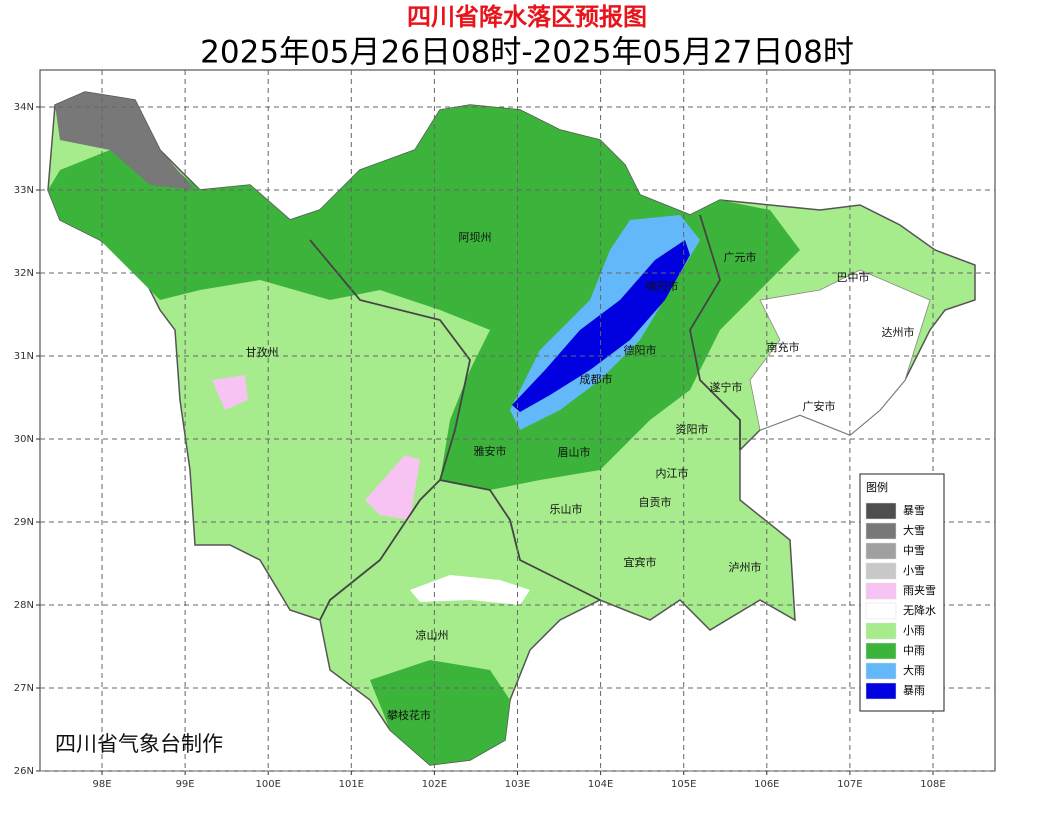 The height and width of the screenshot is (821, 1055). I want to click on lon-tick-label: 101E, so click(351, 784).